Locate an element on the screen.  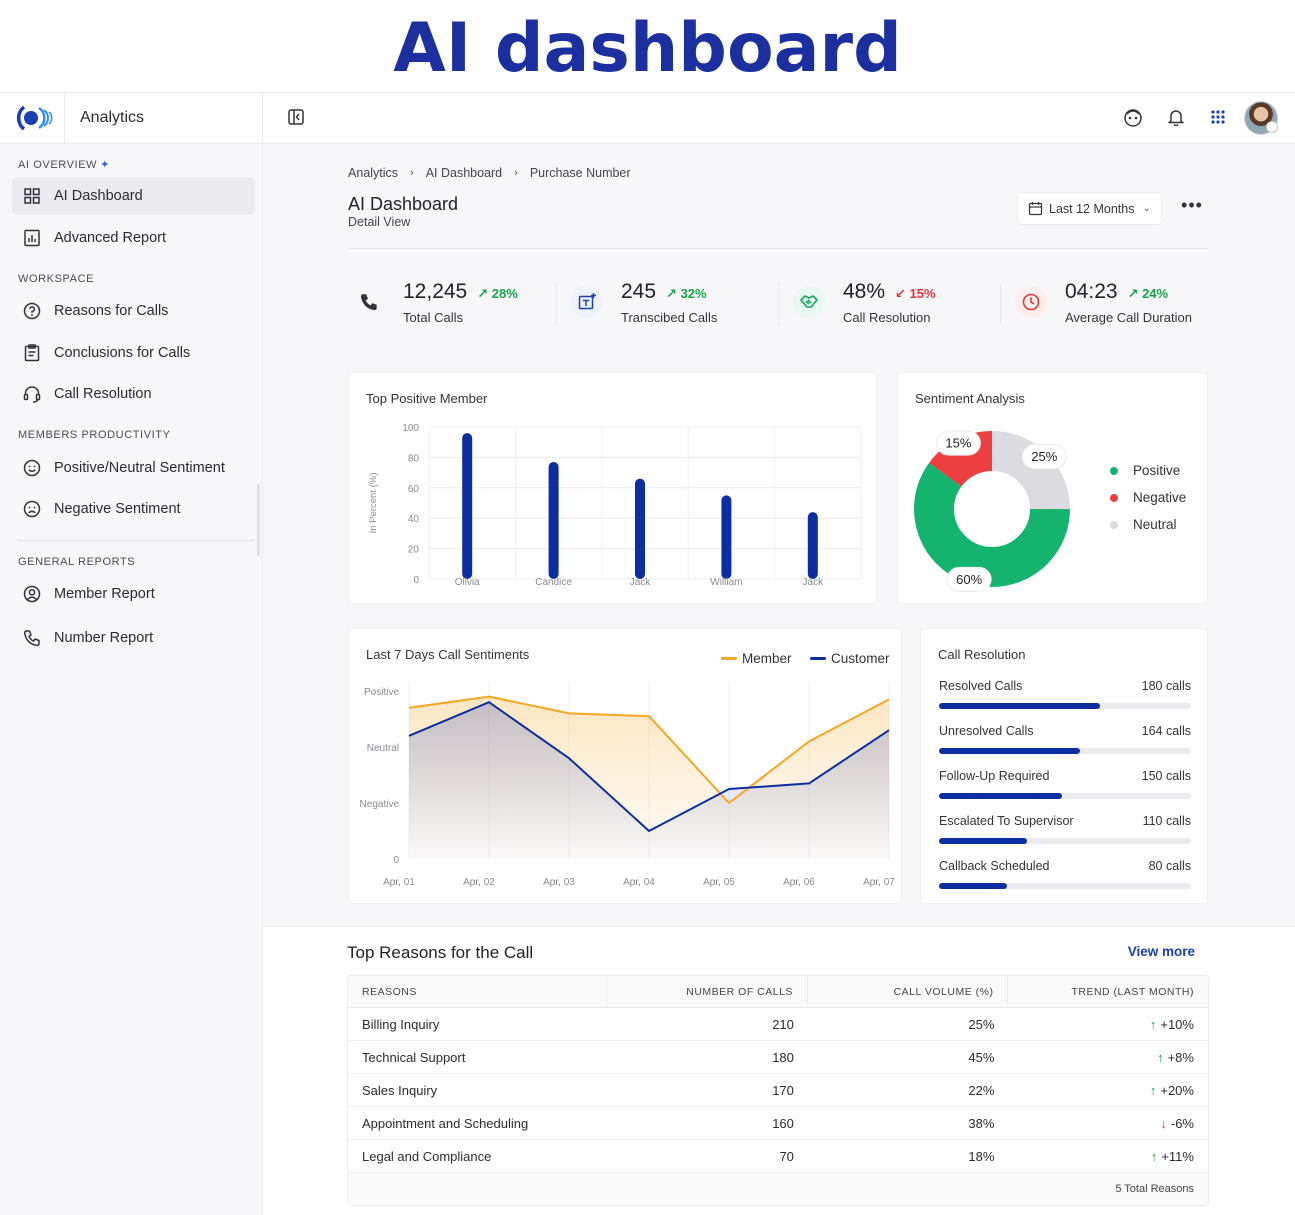
y-tick-label: 40 is located at coordinates (414, 519).